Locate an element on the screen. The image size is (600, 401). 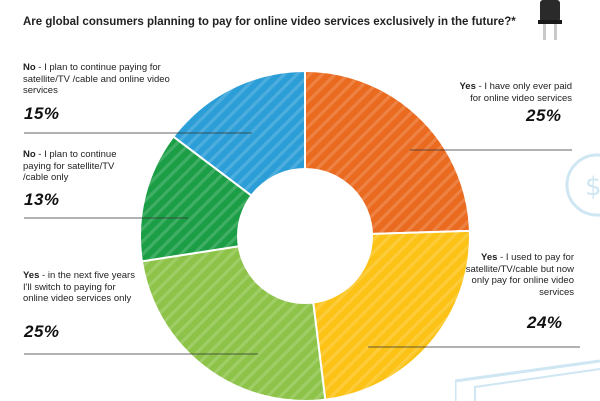
pct-no-cable-only: 13% is located at coordinates (42, 199).